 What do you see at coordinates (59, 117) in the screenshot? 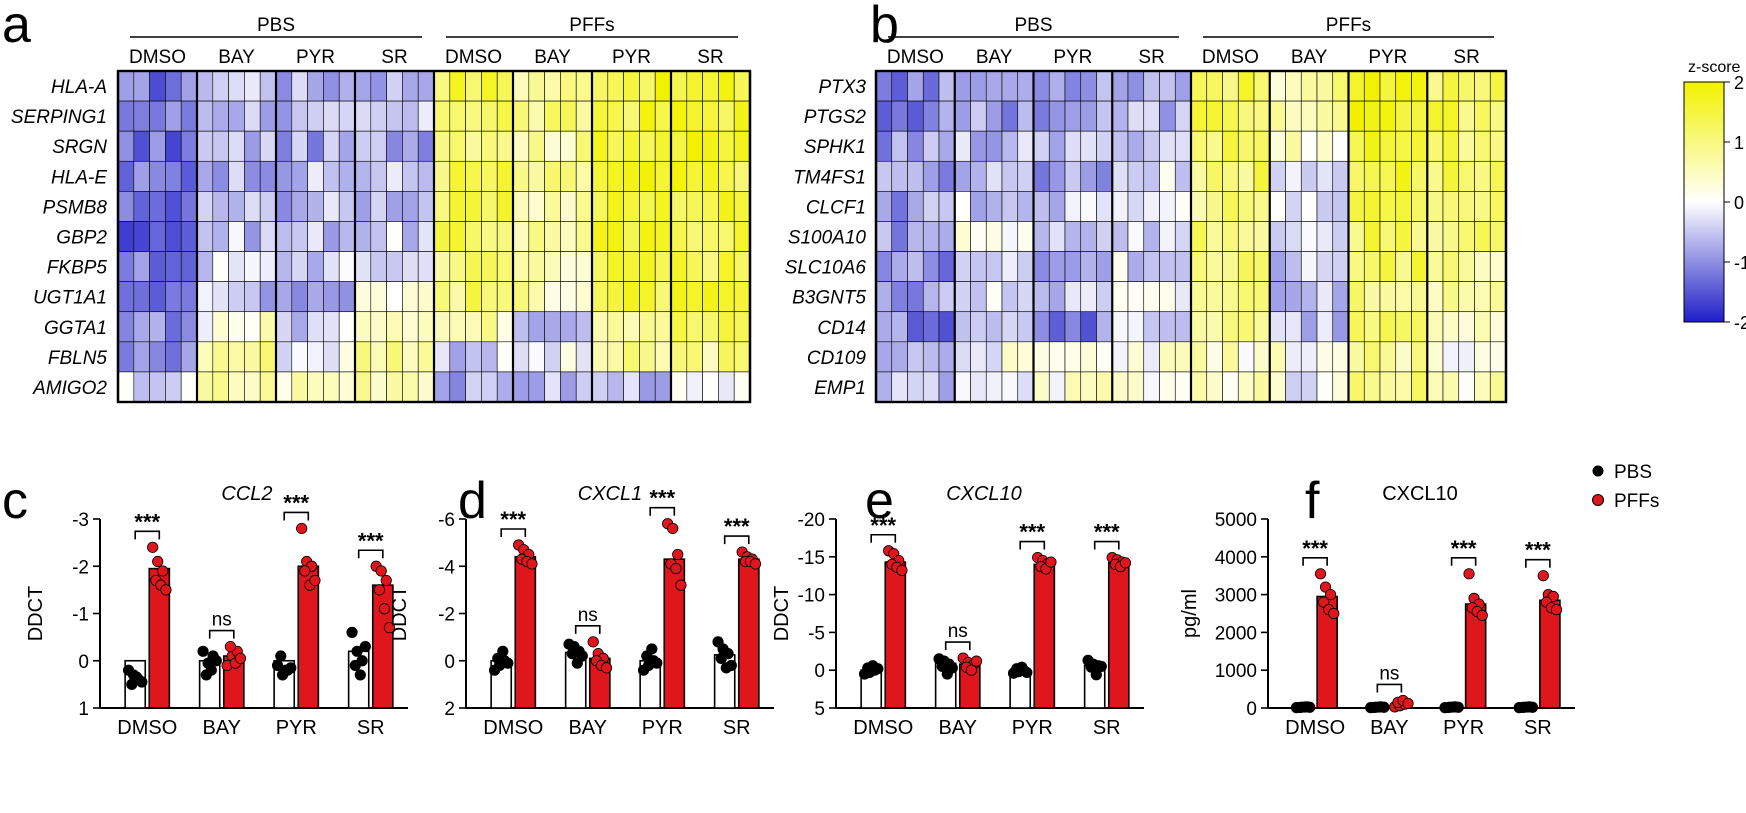
I see `heatmap-row-label: SERPING1` at bounding box center [59, 117].